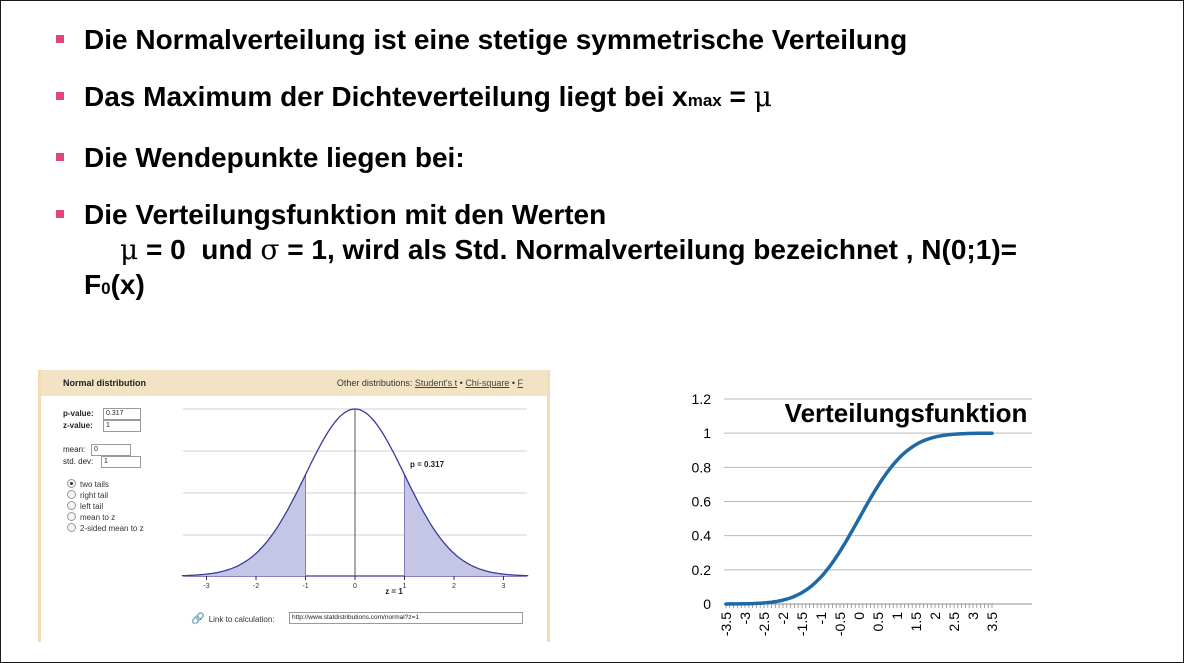 This screenshot has height=663, width=1184. Describe the element at coordinates (241, 619) in the screenshot. I see `link-label: Link to calculation:` at that location.